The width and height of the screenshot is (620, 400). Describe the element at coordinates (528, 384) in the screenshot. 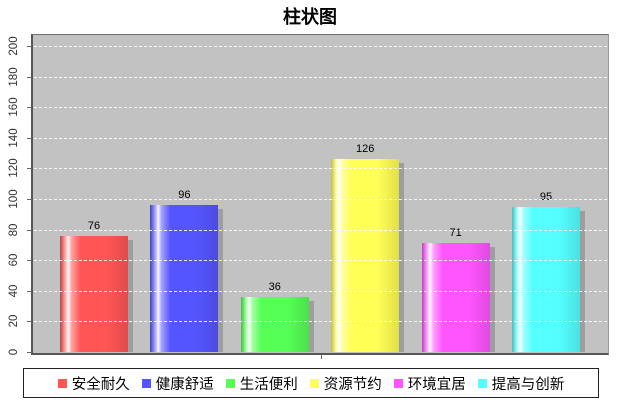

I see `legend-item-label: 提高与创新` at that location.